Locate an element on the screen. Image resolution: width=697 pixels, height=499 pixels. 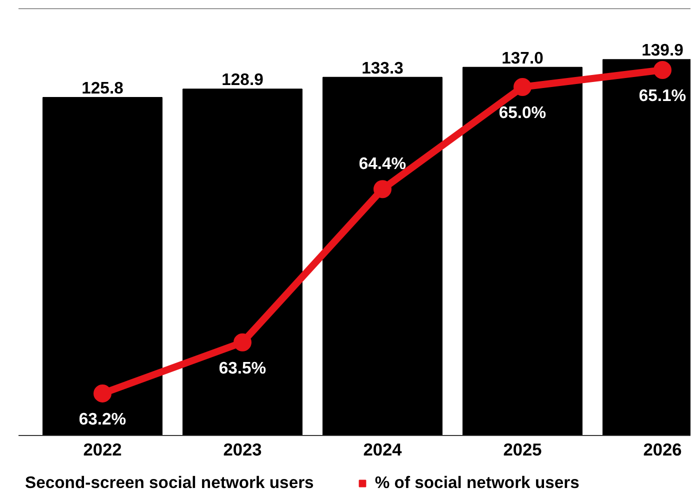
data-label: 64.4% is located at coordinates (382, 164).